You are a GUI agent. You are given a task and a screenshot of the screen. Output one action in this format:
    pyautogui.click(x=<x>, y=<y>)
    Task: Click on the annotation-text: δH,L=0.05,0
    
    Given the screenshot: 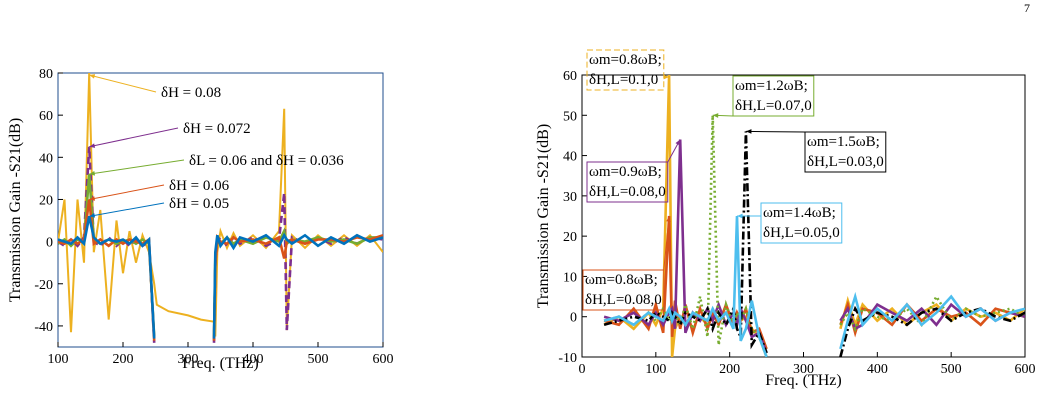 What is the action you would take?
    pyautogui.click(x=801, y=233)
    